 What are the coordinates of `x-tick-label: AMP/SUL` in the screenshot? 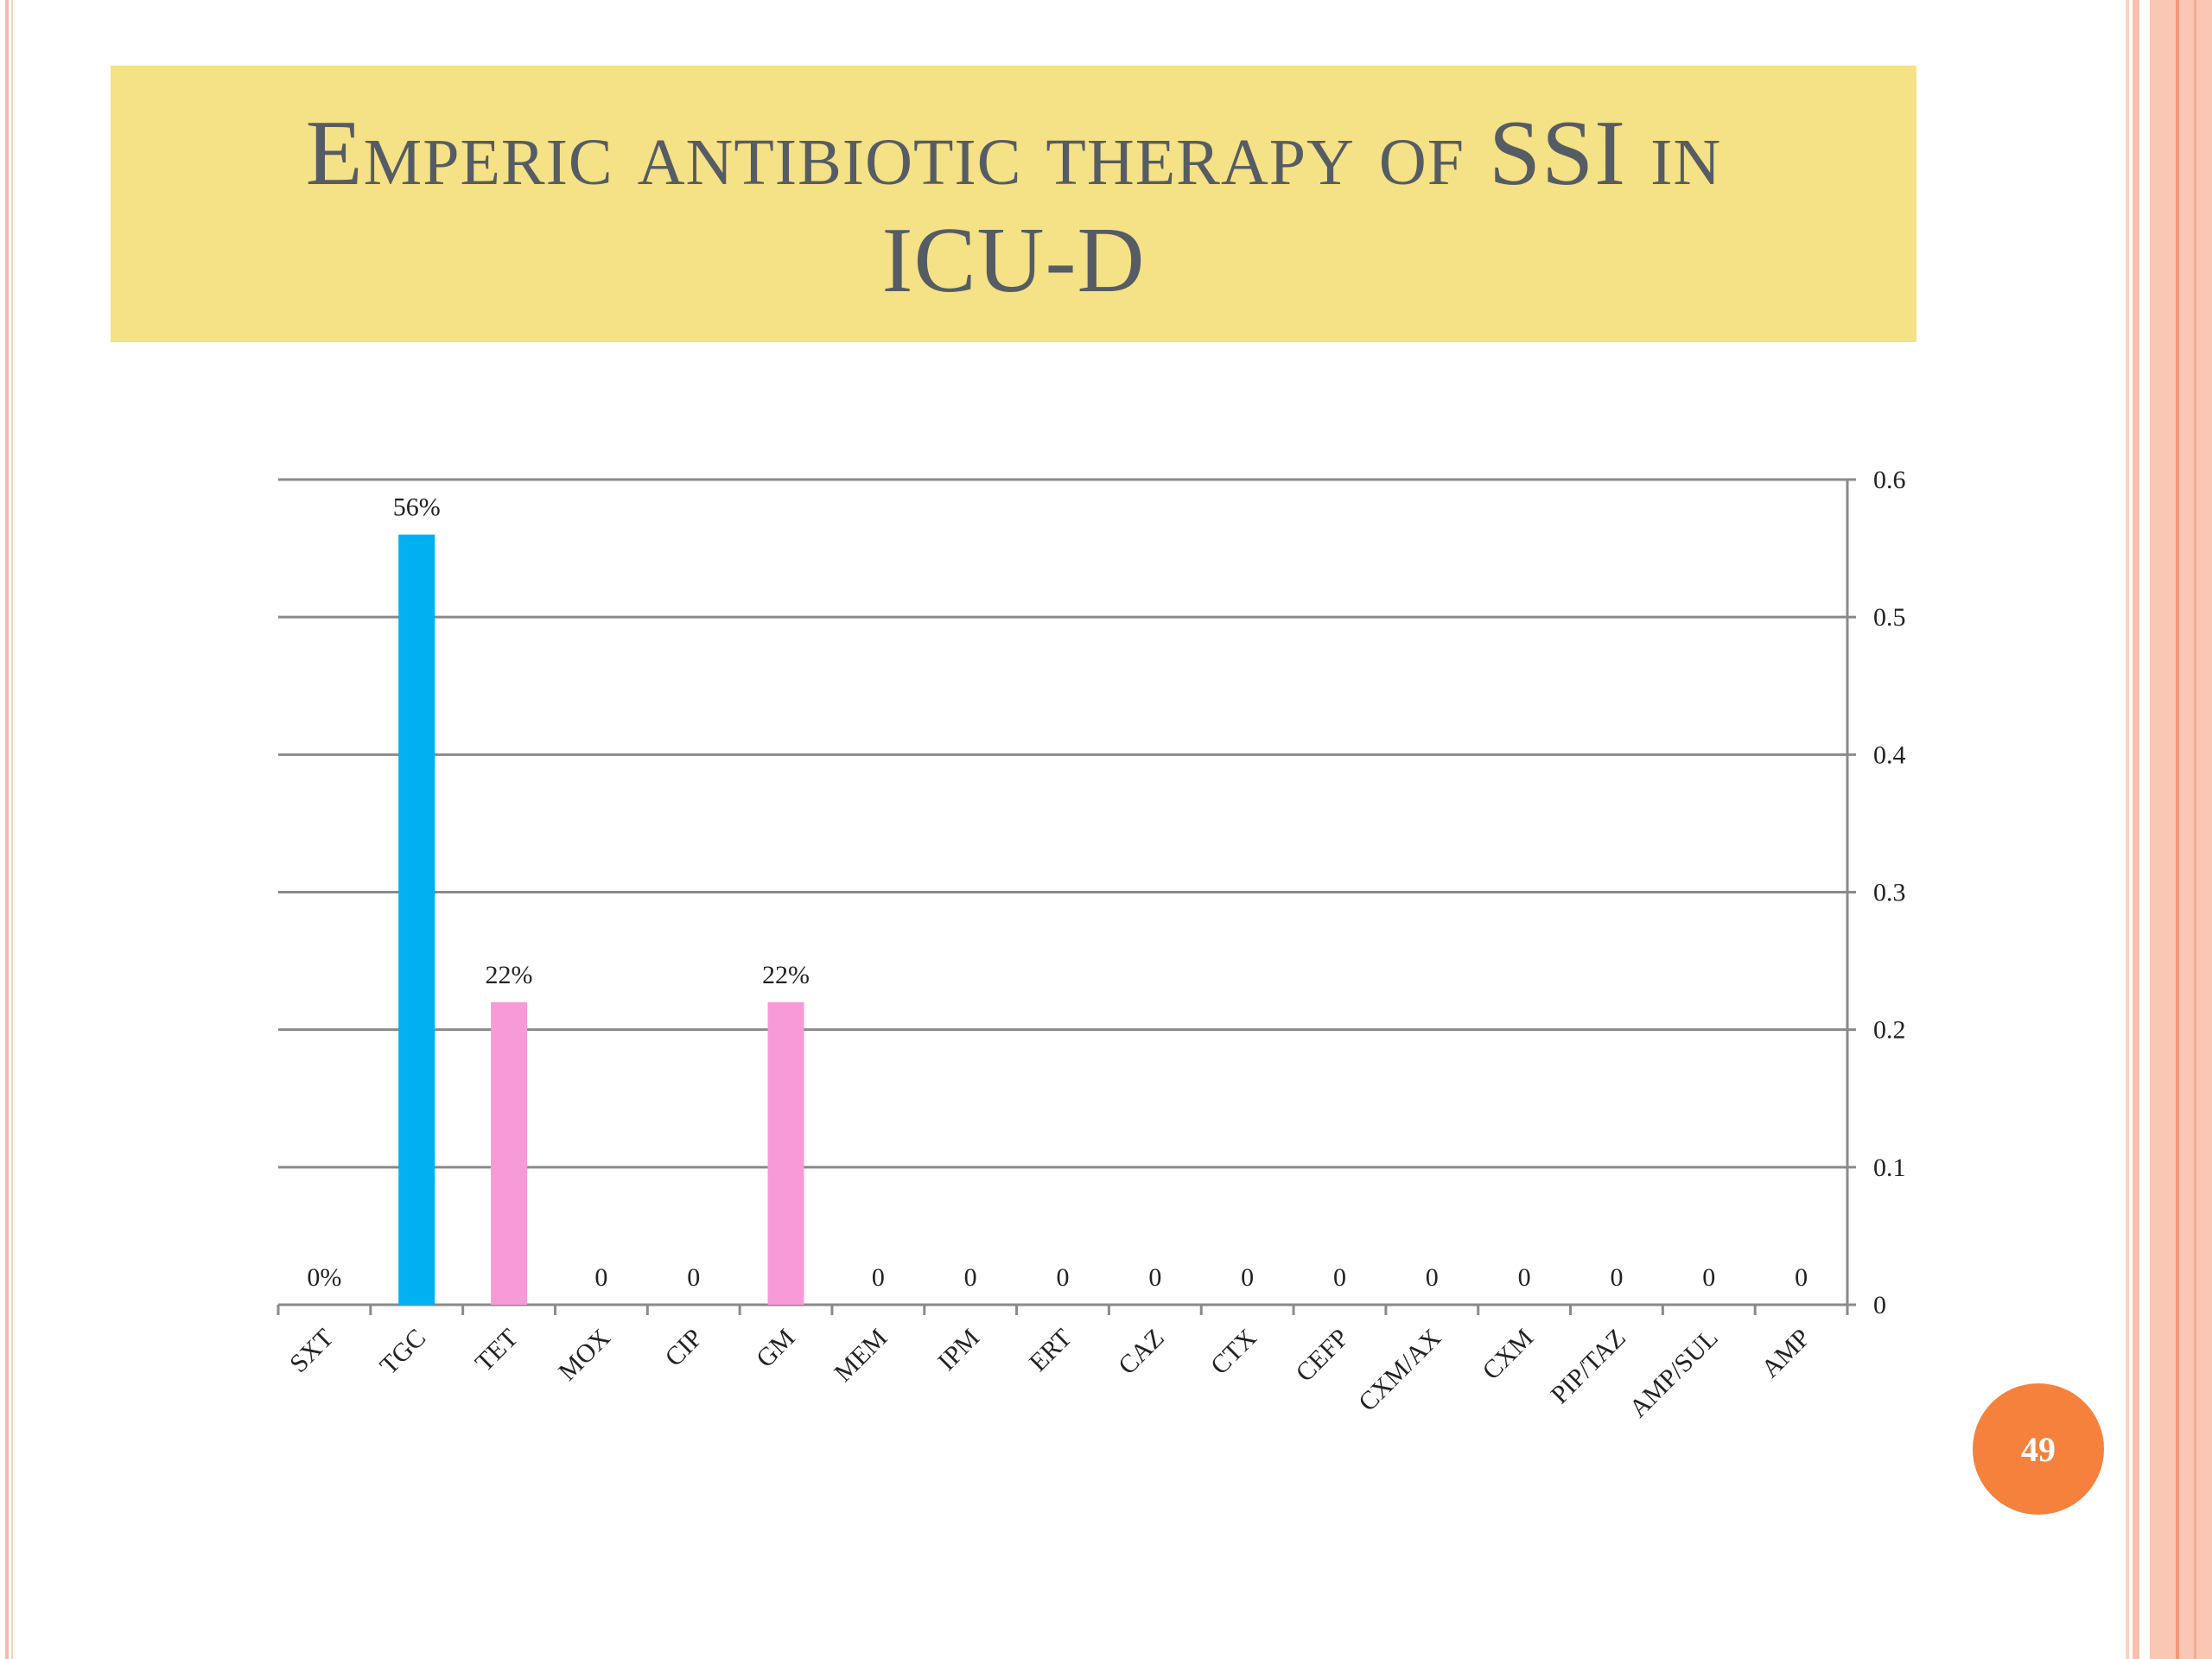 It's located at (1673, 1373).